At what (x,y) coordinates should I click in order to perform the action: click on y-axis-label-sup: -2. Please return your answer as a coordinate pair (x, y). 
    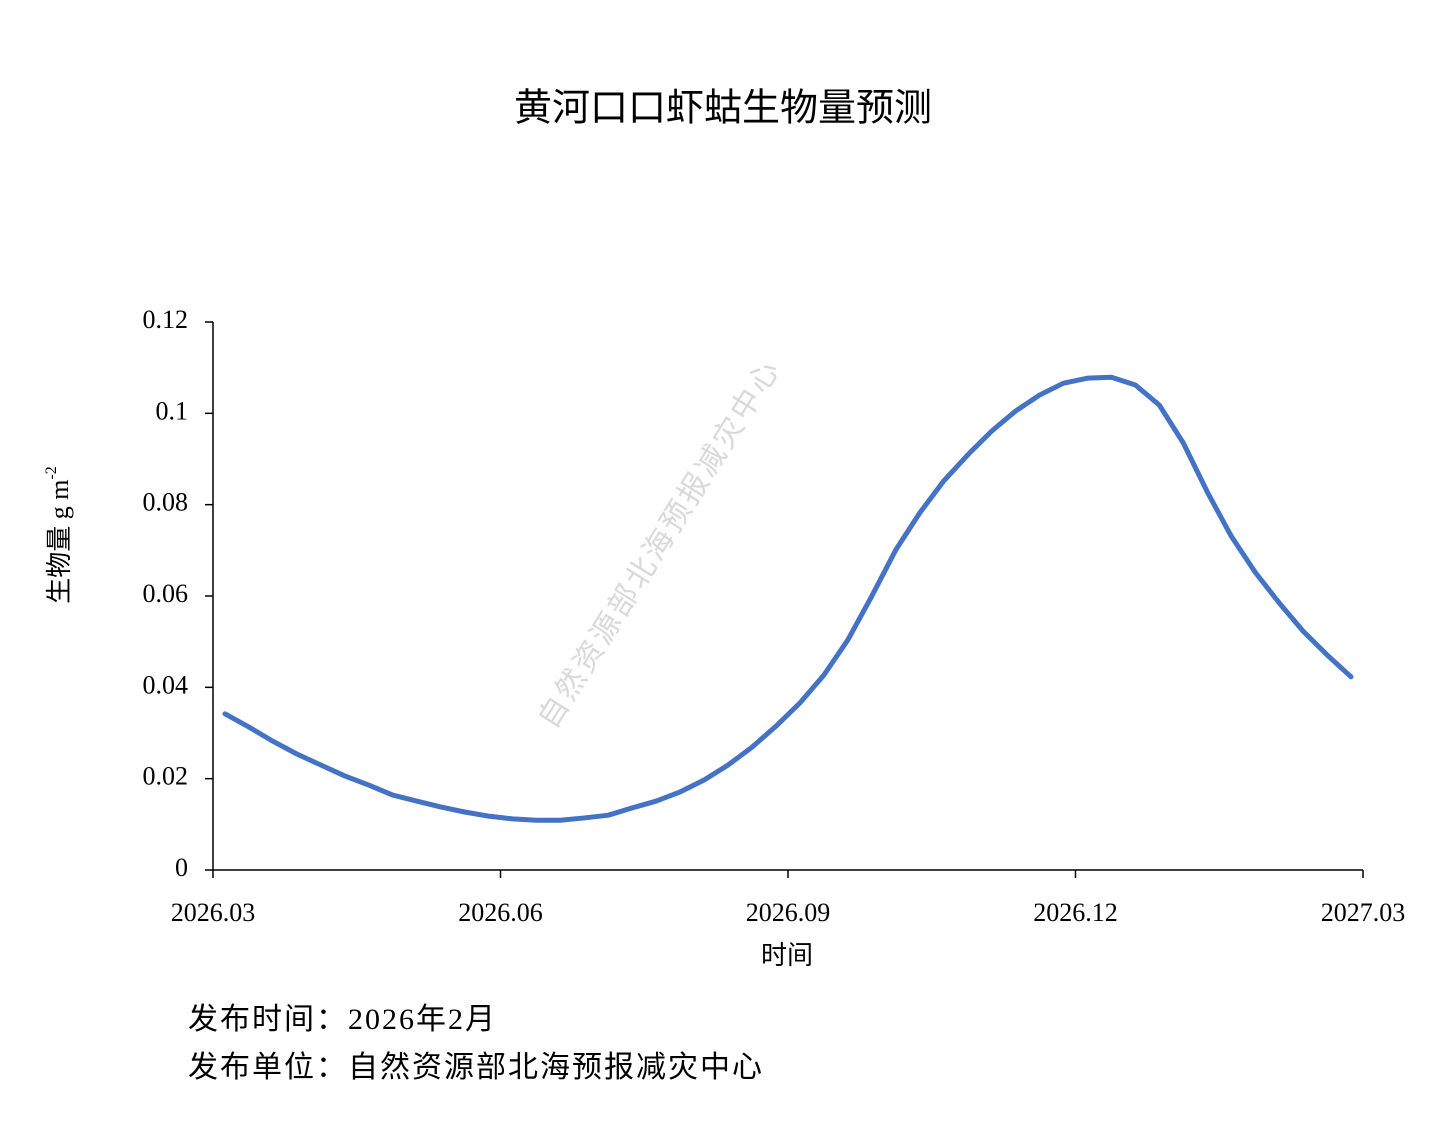
    Looking at the image, I should click on (51, 472).